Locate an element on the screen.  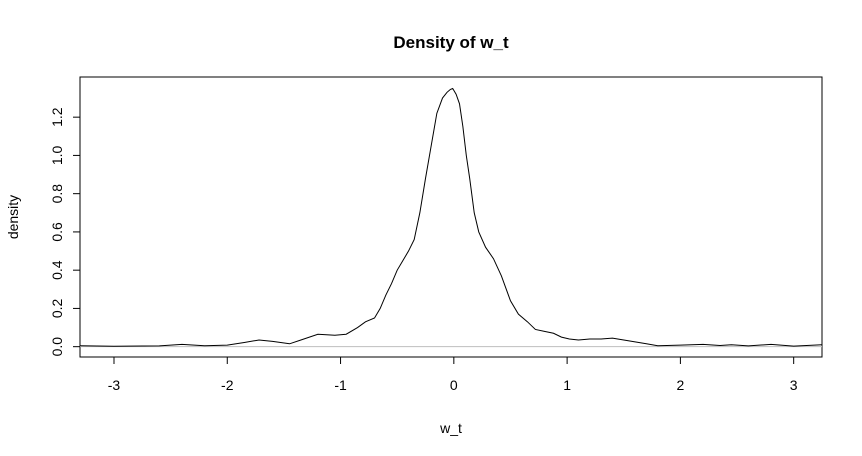
y-tick-label: 0.4 is located at coordinates (57, 270).